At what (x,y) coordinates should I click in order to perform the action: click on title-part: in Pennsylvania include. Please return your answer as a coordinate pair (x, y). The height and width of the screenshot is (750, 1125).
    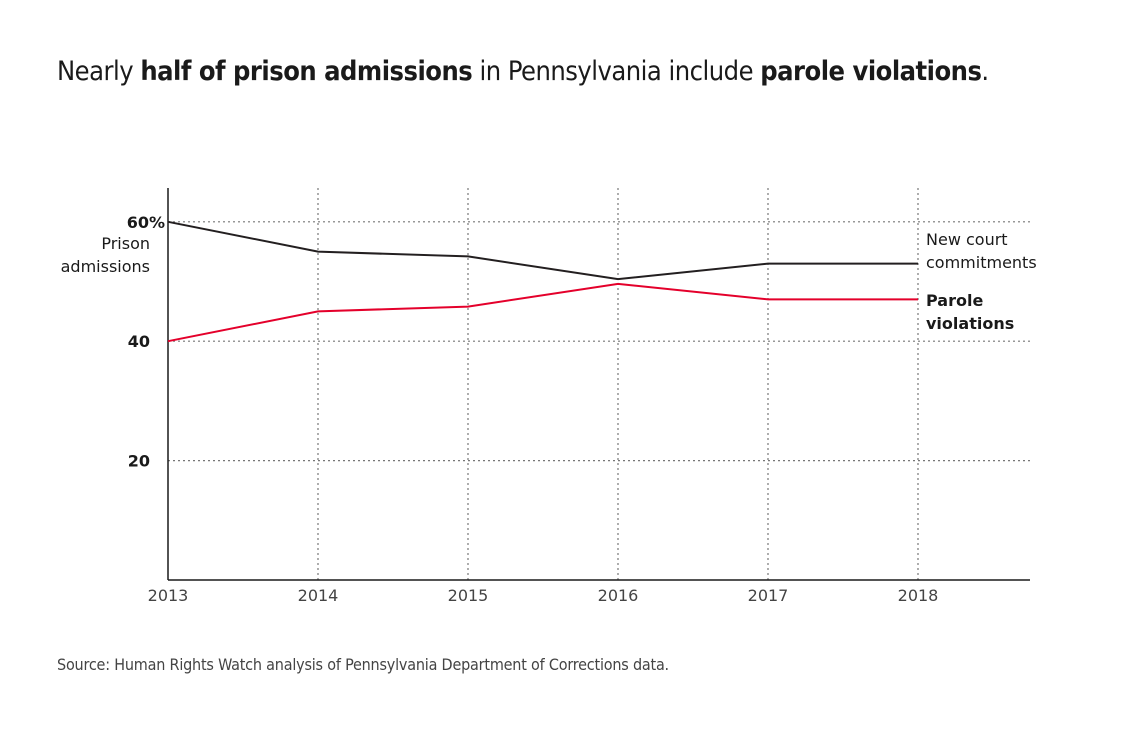
    Looking at the image, I should click on (616, 71).